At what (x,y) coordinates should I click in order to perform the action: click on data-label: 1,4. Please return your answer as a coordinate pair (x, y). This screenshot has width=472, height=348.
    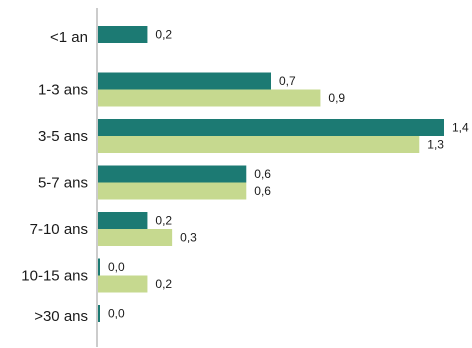
    Looking at the image, I should click on (460, 128).